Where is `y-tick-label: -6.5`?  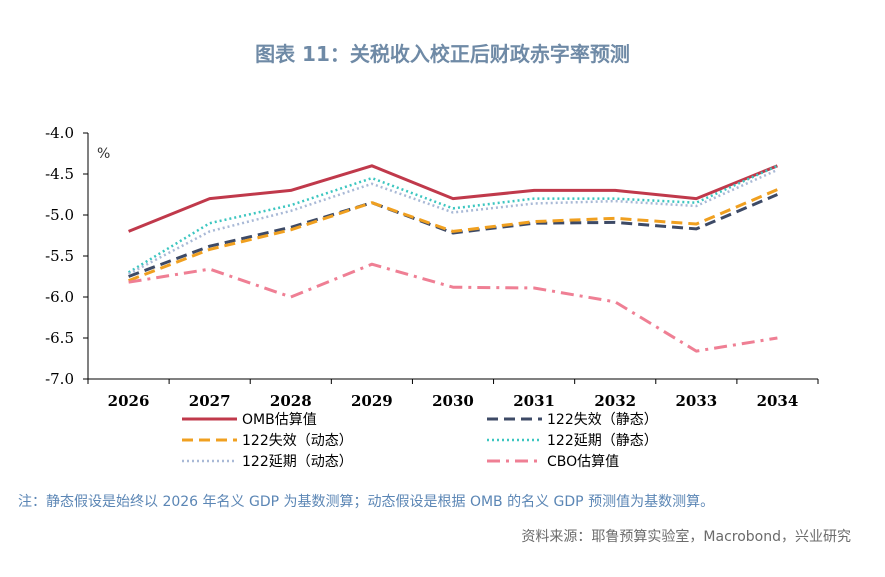
y-tick-label: -6.5 is located at coordinates (59, 338).